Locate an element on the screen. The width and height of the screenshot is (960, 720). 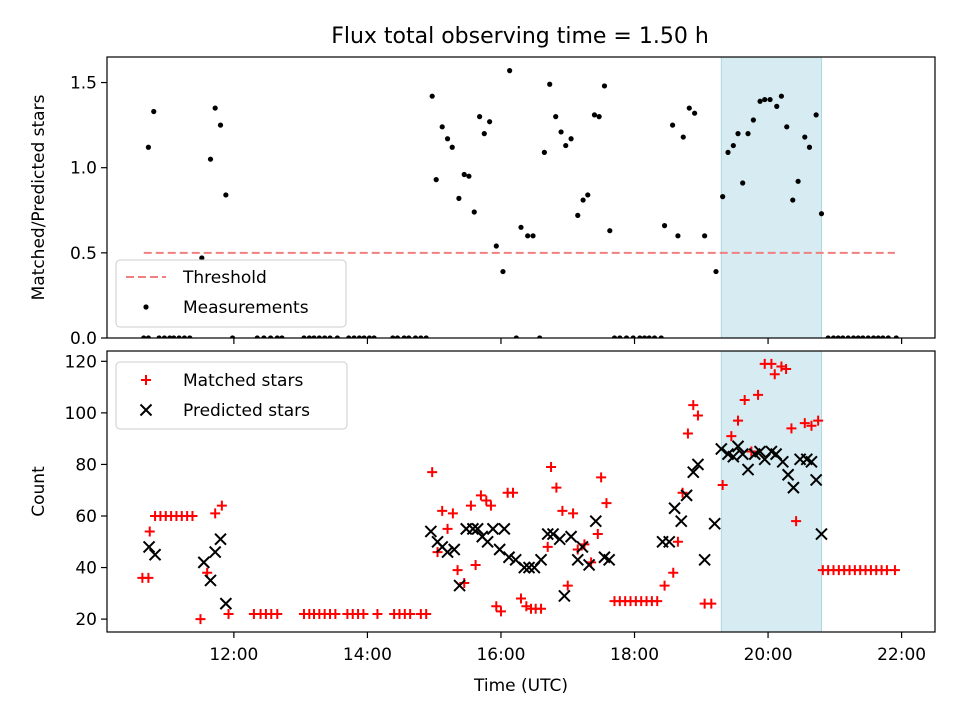
x-tick-label: 16:00 is located at coordinates (500, 655).